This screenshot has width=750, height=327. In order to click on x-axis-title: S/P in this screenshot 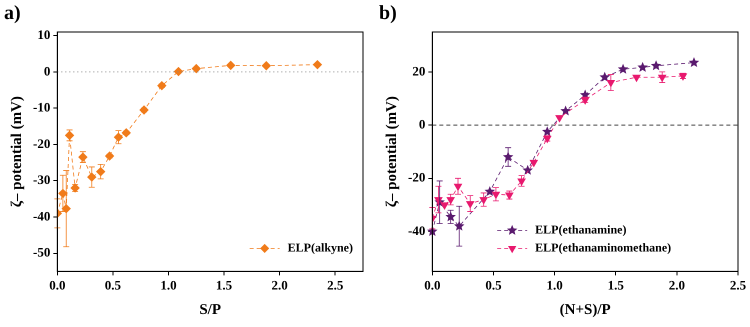, I will do `click(210, 310)`.